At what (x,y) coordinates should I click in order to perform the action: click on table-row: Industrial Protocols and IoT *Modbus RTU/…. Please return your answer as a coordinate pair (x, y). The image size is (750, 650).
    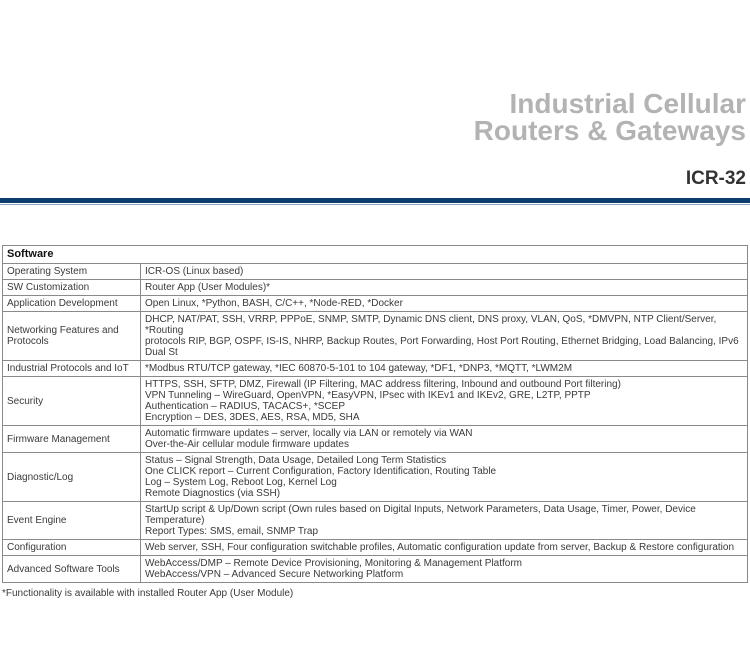
    Looking at the image, I should click on (375, 368).